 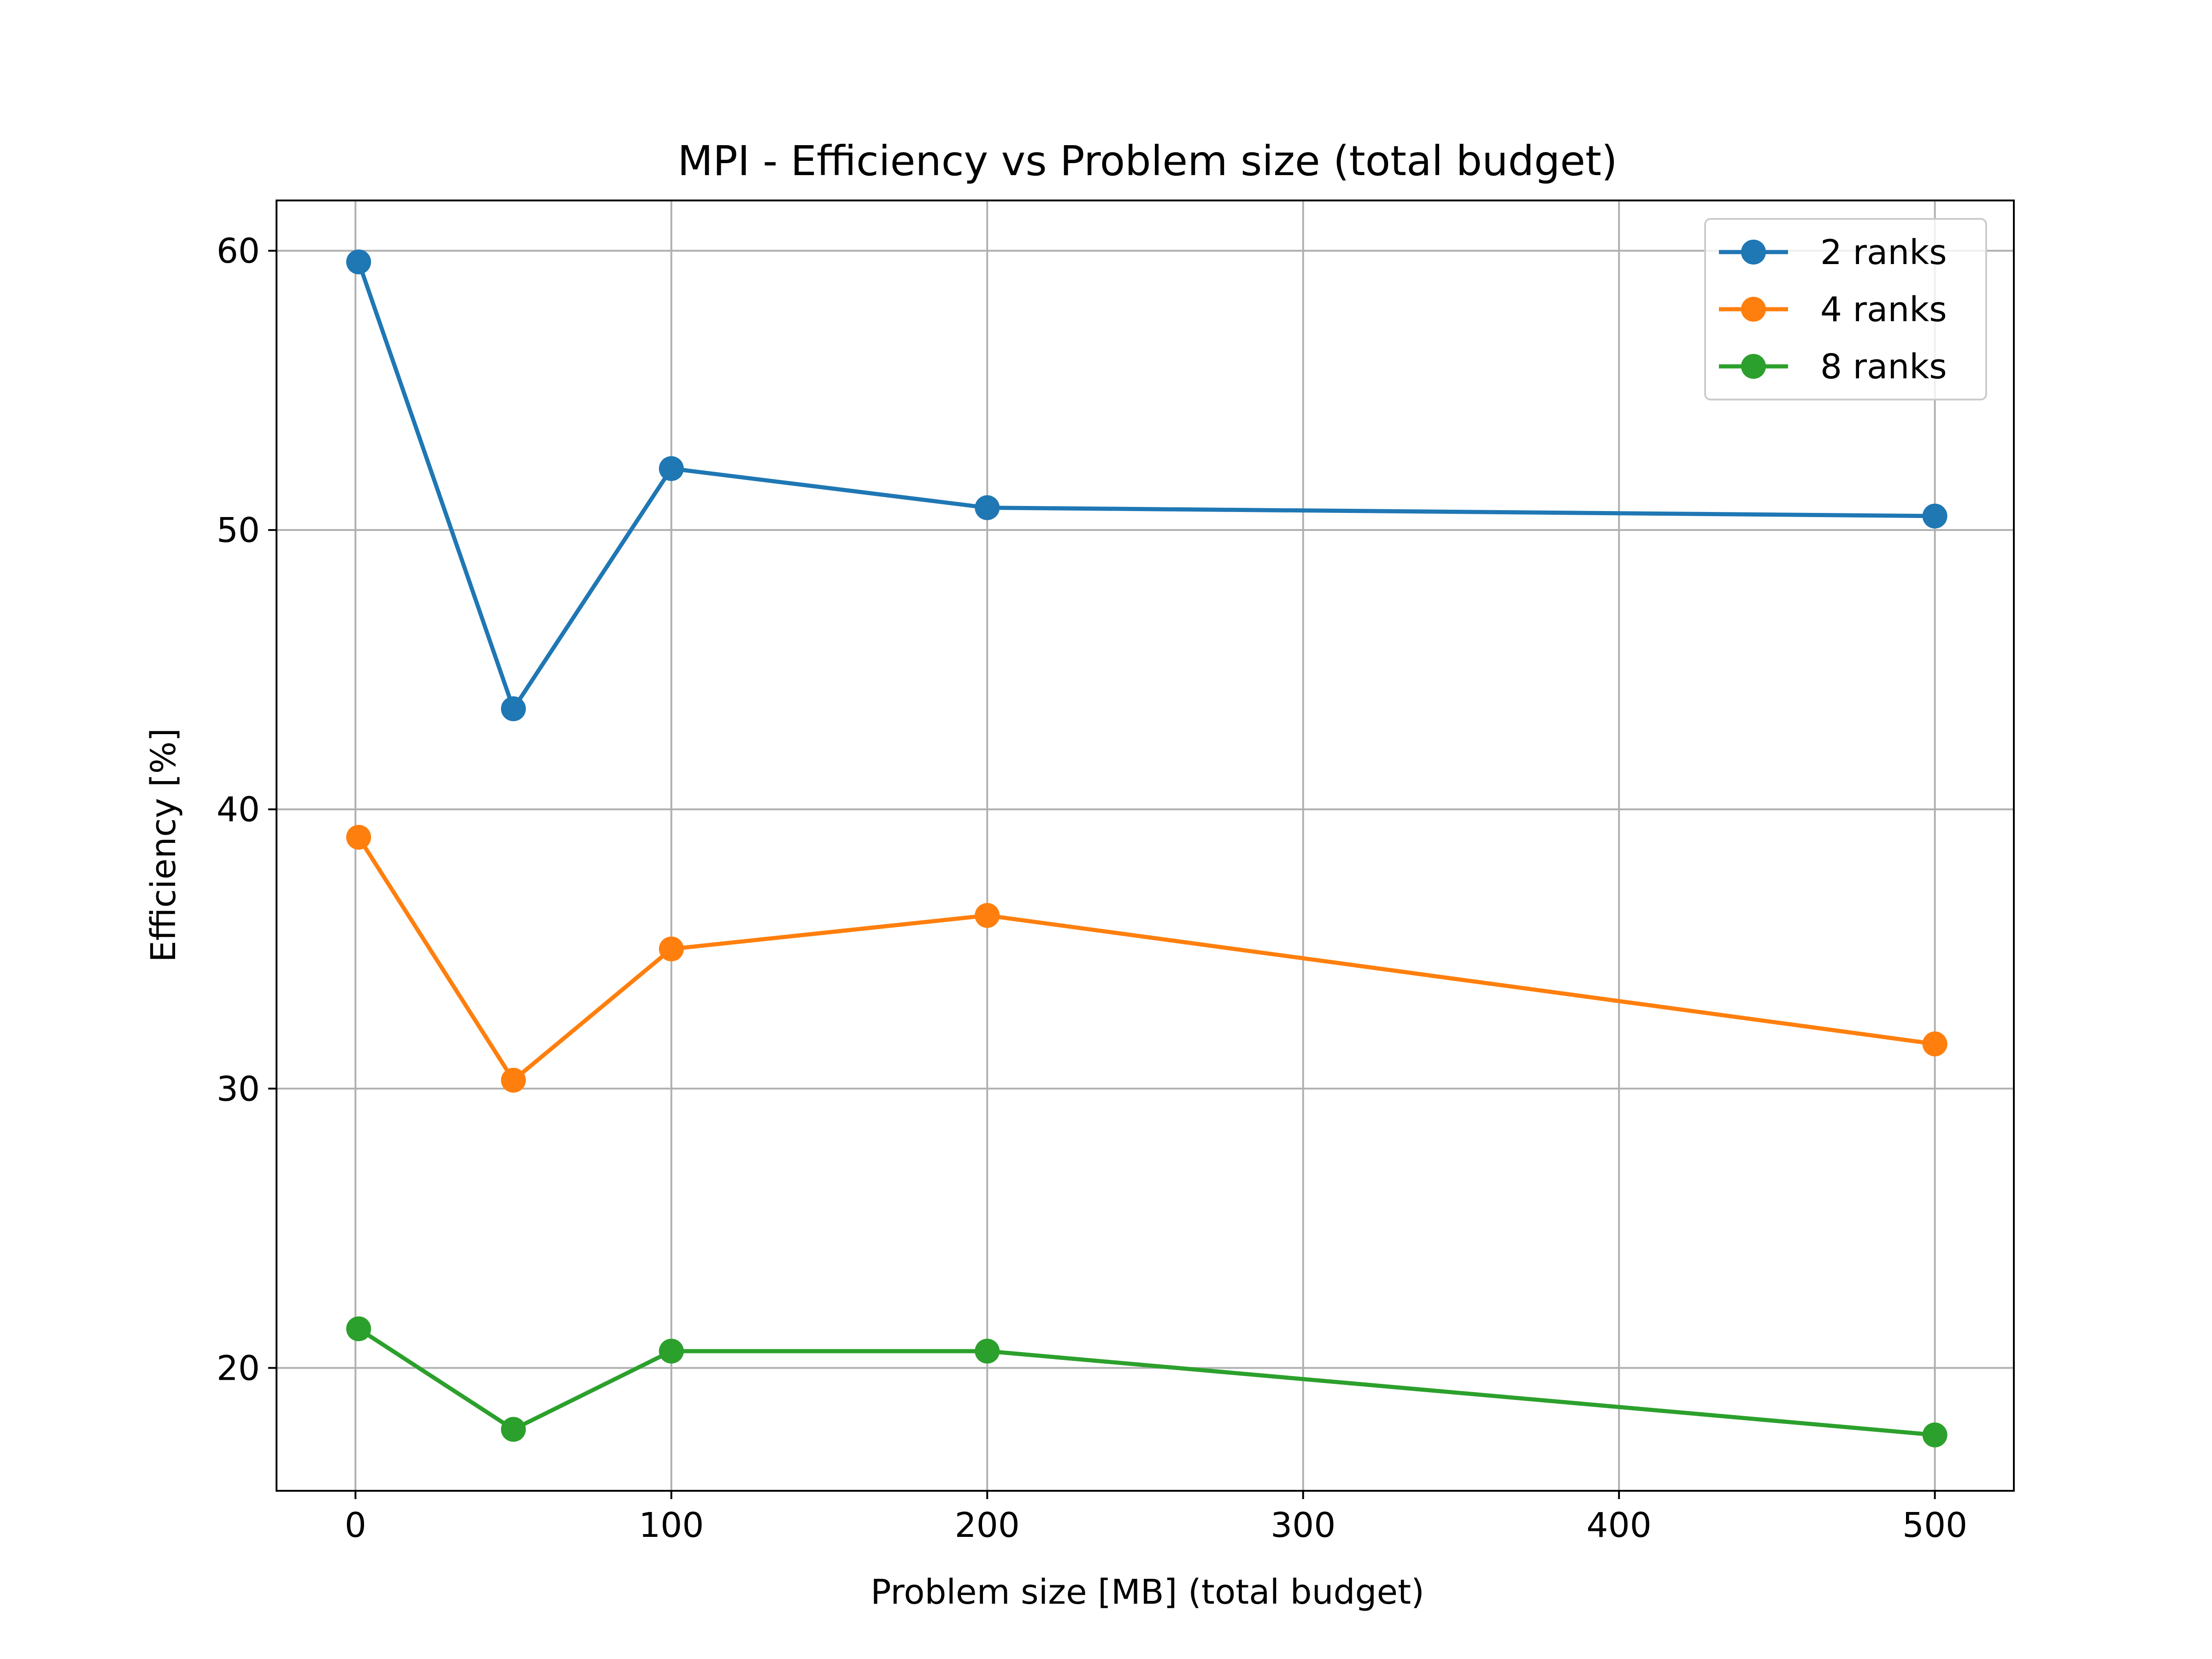 What do you see at coordinates (1883, 309) in the screenshot?
I see `legend-label: 4 ranks` at bounding box center [1883, 309].